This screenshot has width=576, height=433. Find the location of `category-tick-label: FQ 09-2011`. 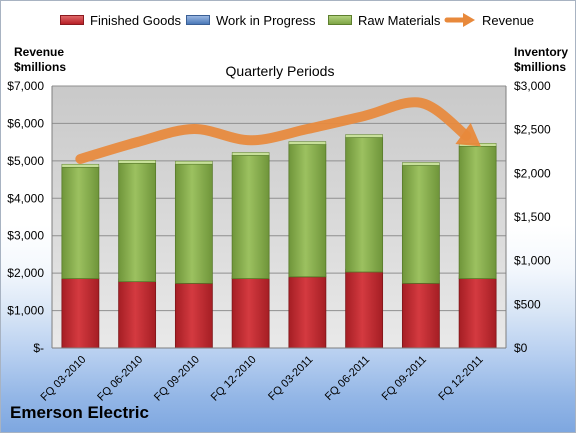

category-tick-label: FQ 09-2011 is located at coordinates (404, 378).